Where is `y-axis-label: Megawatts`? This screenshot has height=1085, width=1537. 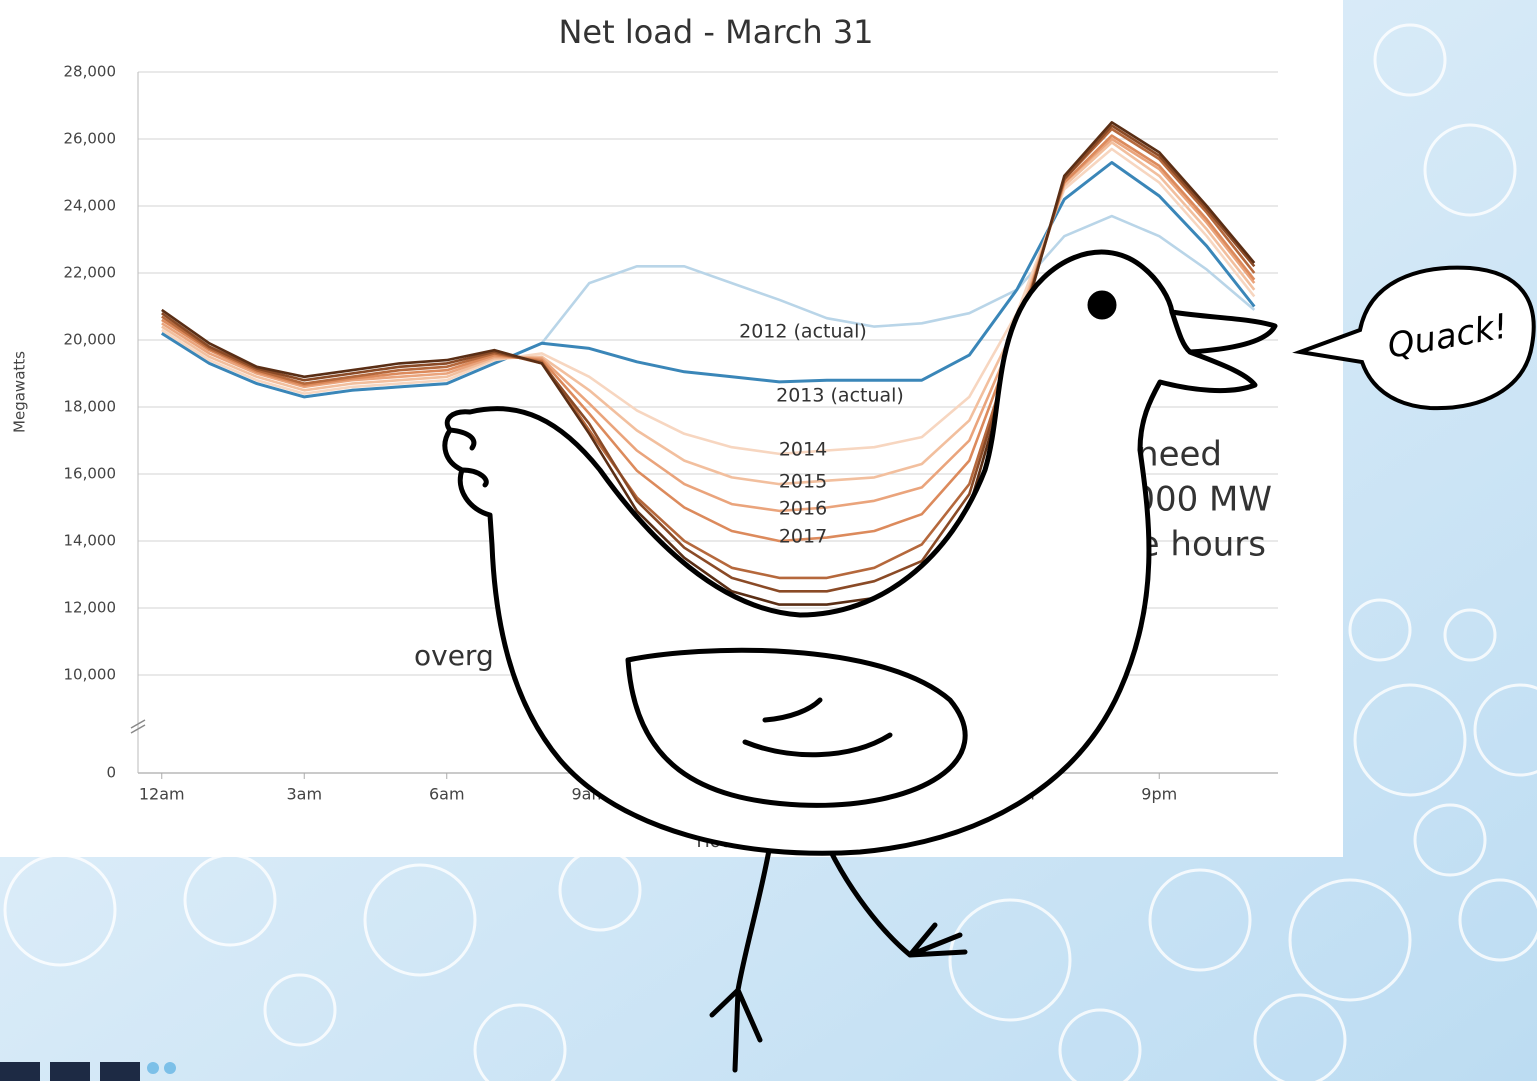 y-axis-label: Megawatts is located at coordinates (20, 392).